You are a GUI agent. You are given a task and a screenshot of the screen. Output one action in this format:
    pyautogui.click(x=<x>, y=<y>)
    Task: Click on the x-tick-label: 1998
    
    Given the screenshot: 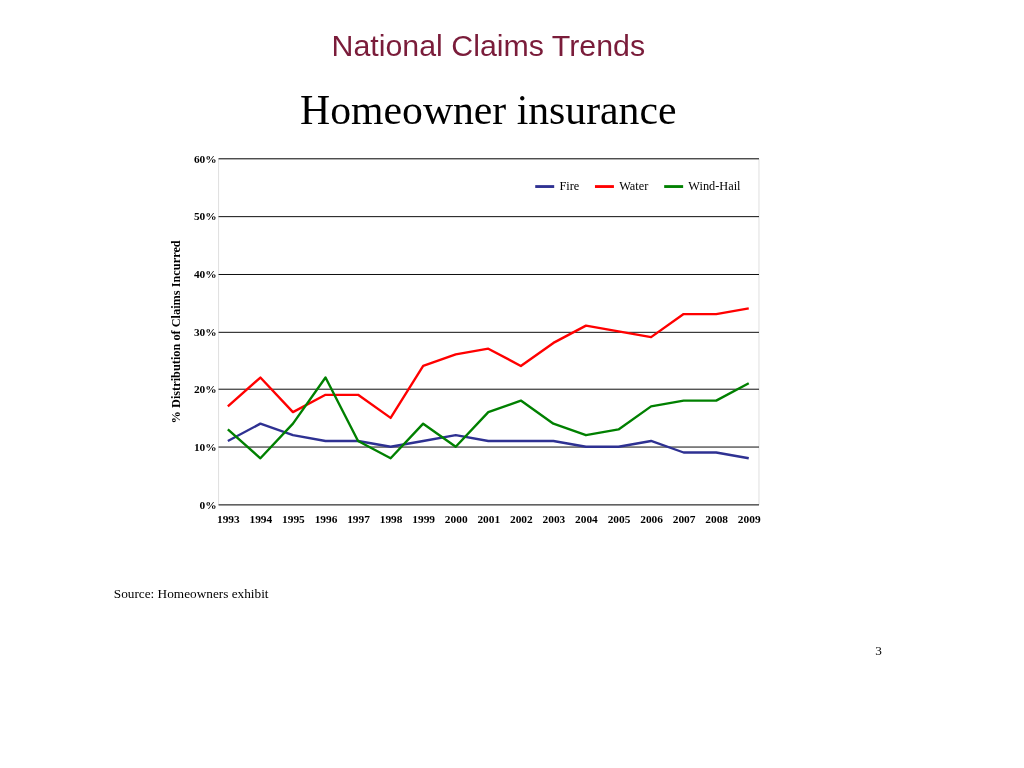 What is the action you would take?
    pyautogui.click(x=391, y=518)
    